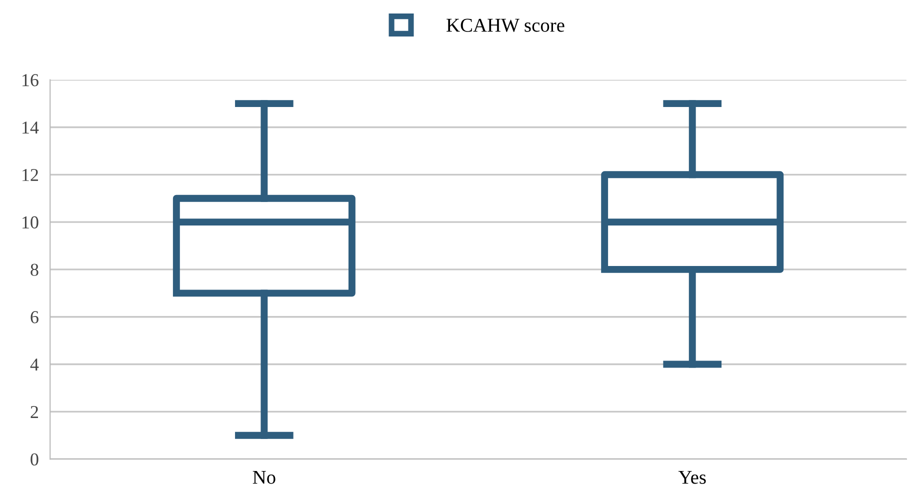 The width and height of the screenshot is (911, 499). Describe the element at coordinates (264, 477) in the screenshot. I see `x-tick-label: No` at that location.